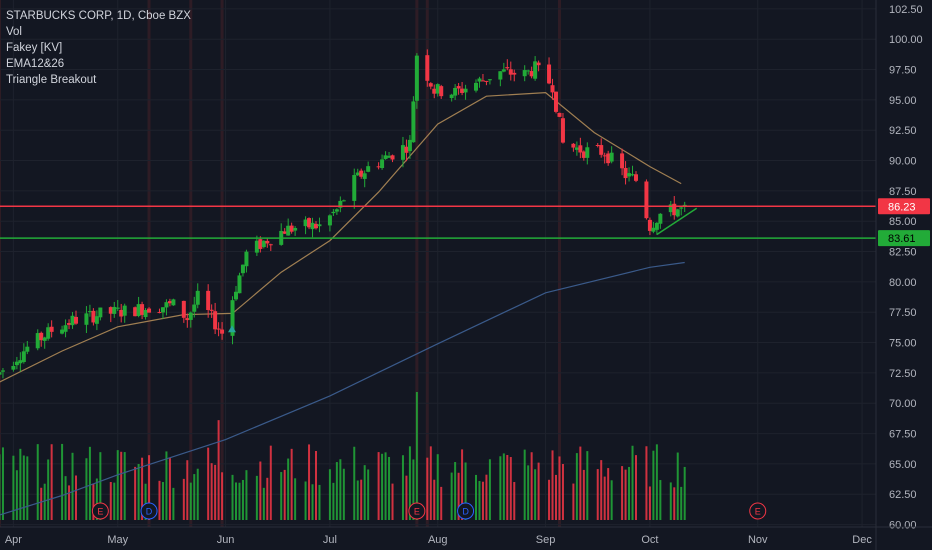 The image size is (932, 550). What do you see at coordinates (677, 221) in the screenshot?
I see `triangle-breakout-line` at bounding box center [677, 221].